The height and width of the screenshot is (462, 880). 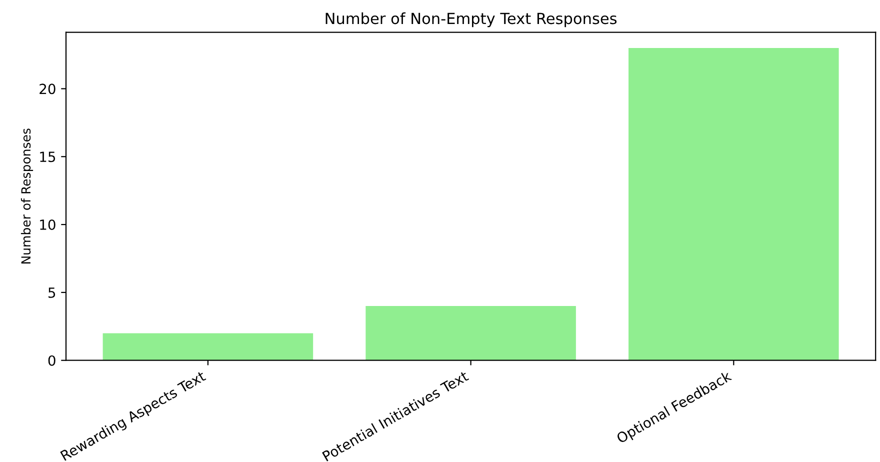 I want to click on y-tick-label: 20, so click(x=48, y=89).